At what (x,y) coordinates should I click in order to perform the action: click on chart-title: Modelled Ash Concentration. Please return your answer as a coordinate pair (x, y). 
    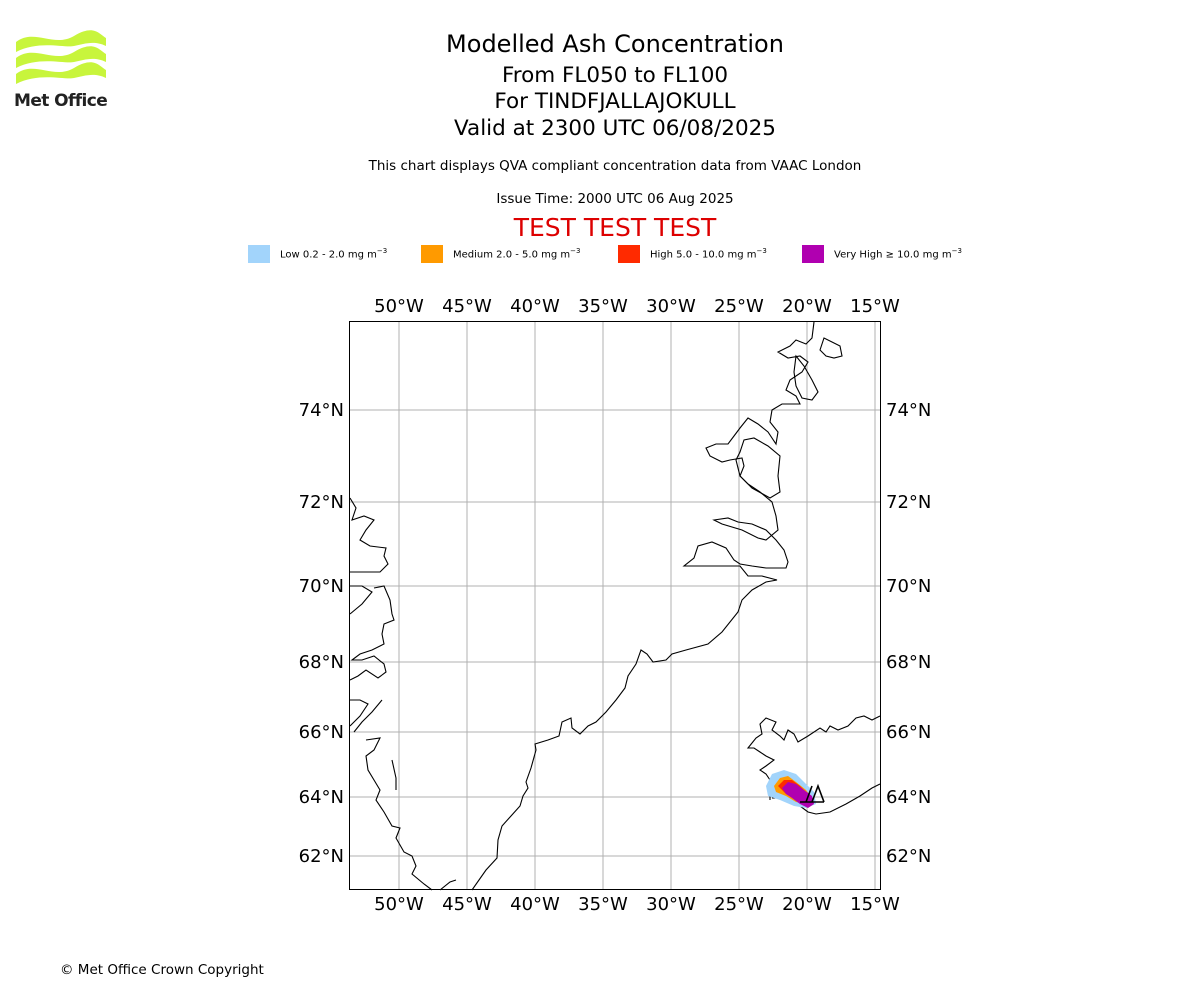
    Looking at the image, I should click on (615, 44).